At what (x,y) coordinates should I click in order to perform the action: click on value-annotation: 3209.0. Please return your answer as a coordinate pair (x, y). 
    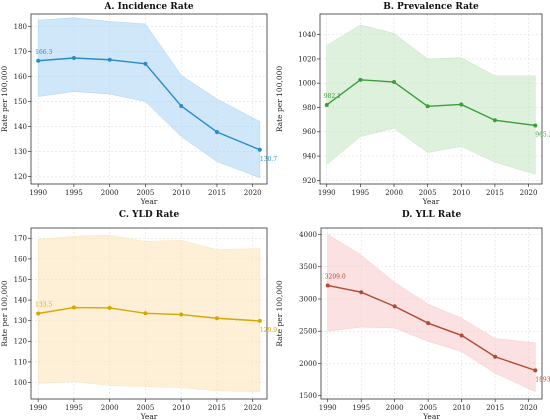
    Looking at the image, I should click on (335, 276).